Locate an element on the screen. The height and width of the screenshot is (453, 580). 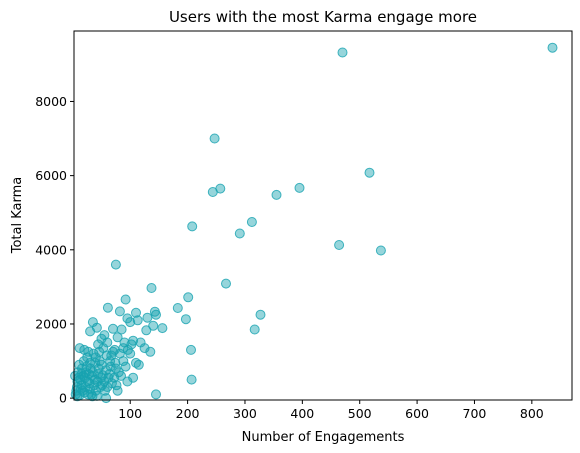
x-tick-label: 800 is located at coordinates (532, 413).